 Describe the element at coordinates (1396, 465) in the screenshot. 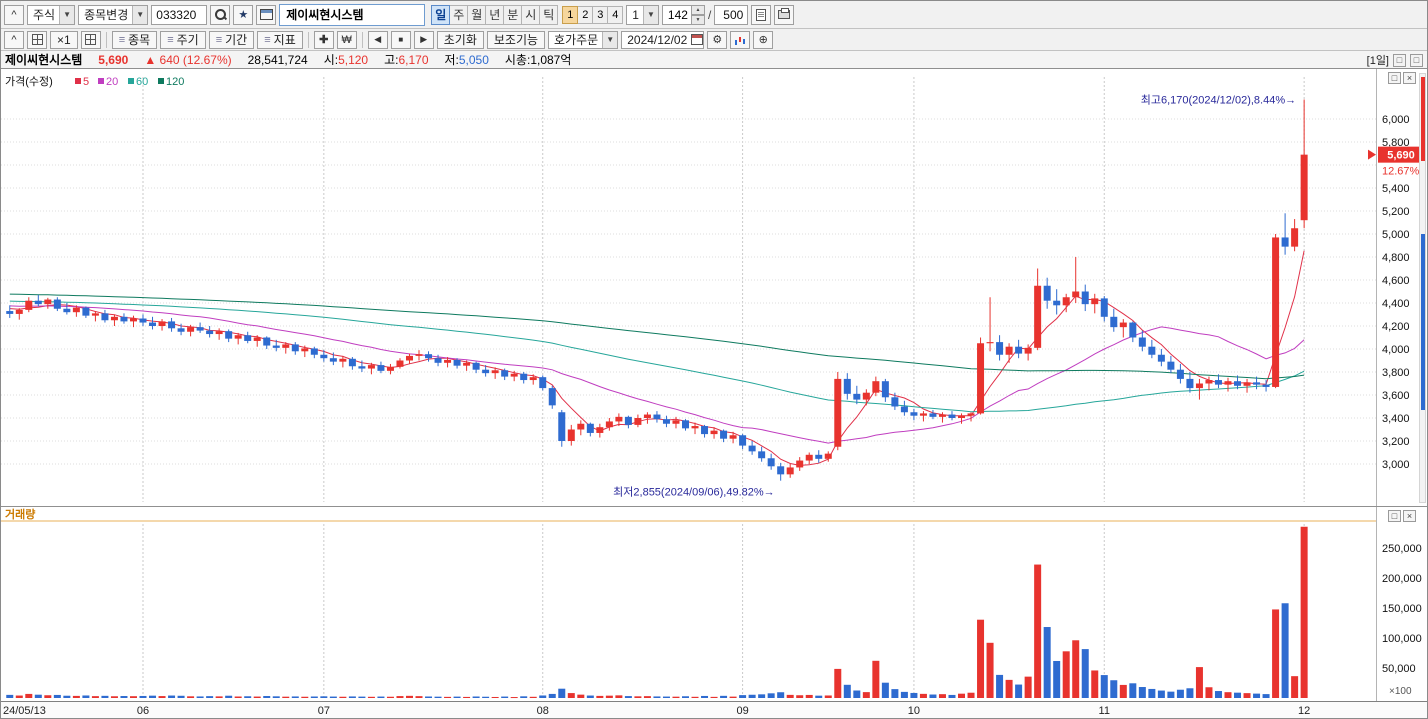

I see `svg-text: 3,000` at that location.